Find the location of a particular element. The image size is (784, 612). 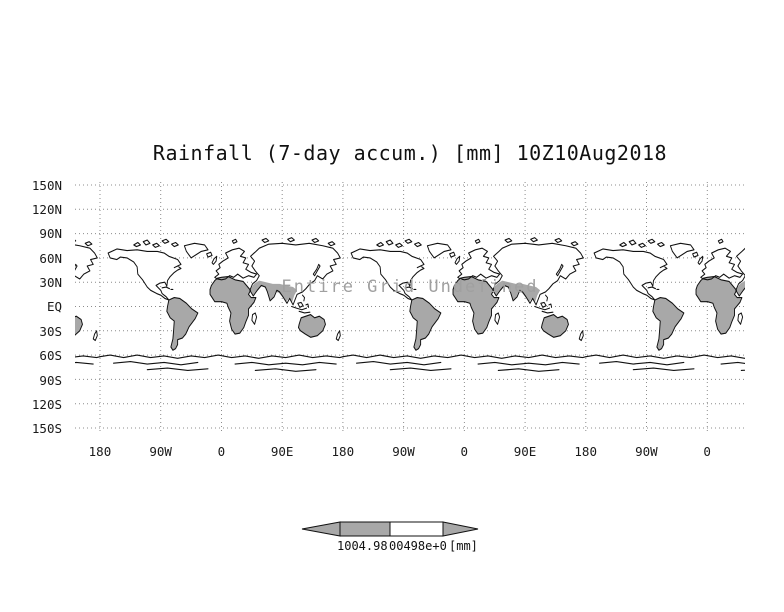

y-tick-label: 90S is located at coordinates (50, 380).